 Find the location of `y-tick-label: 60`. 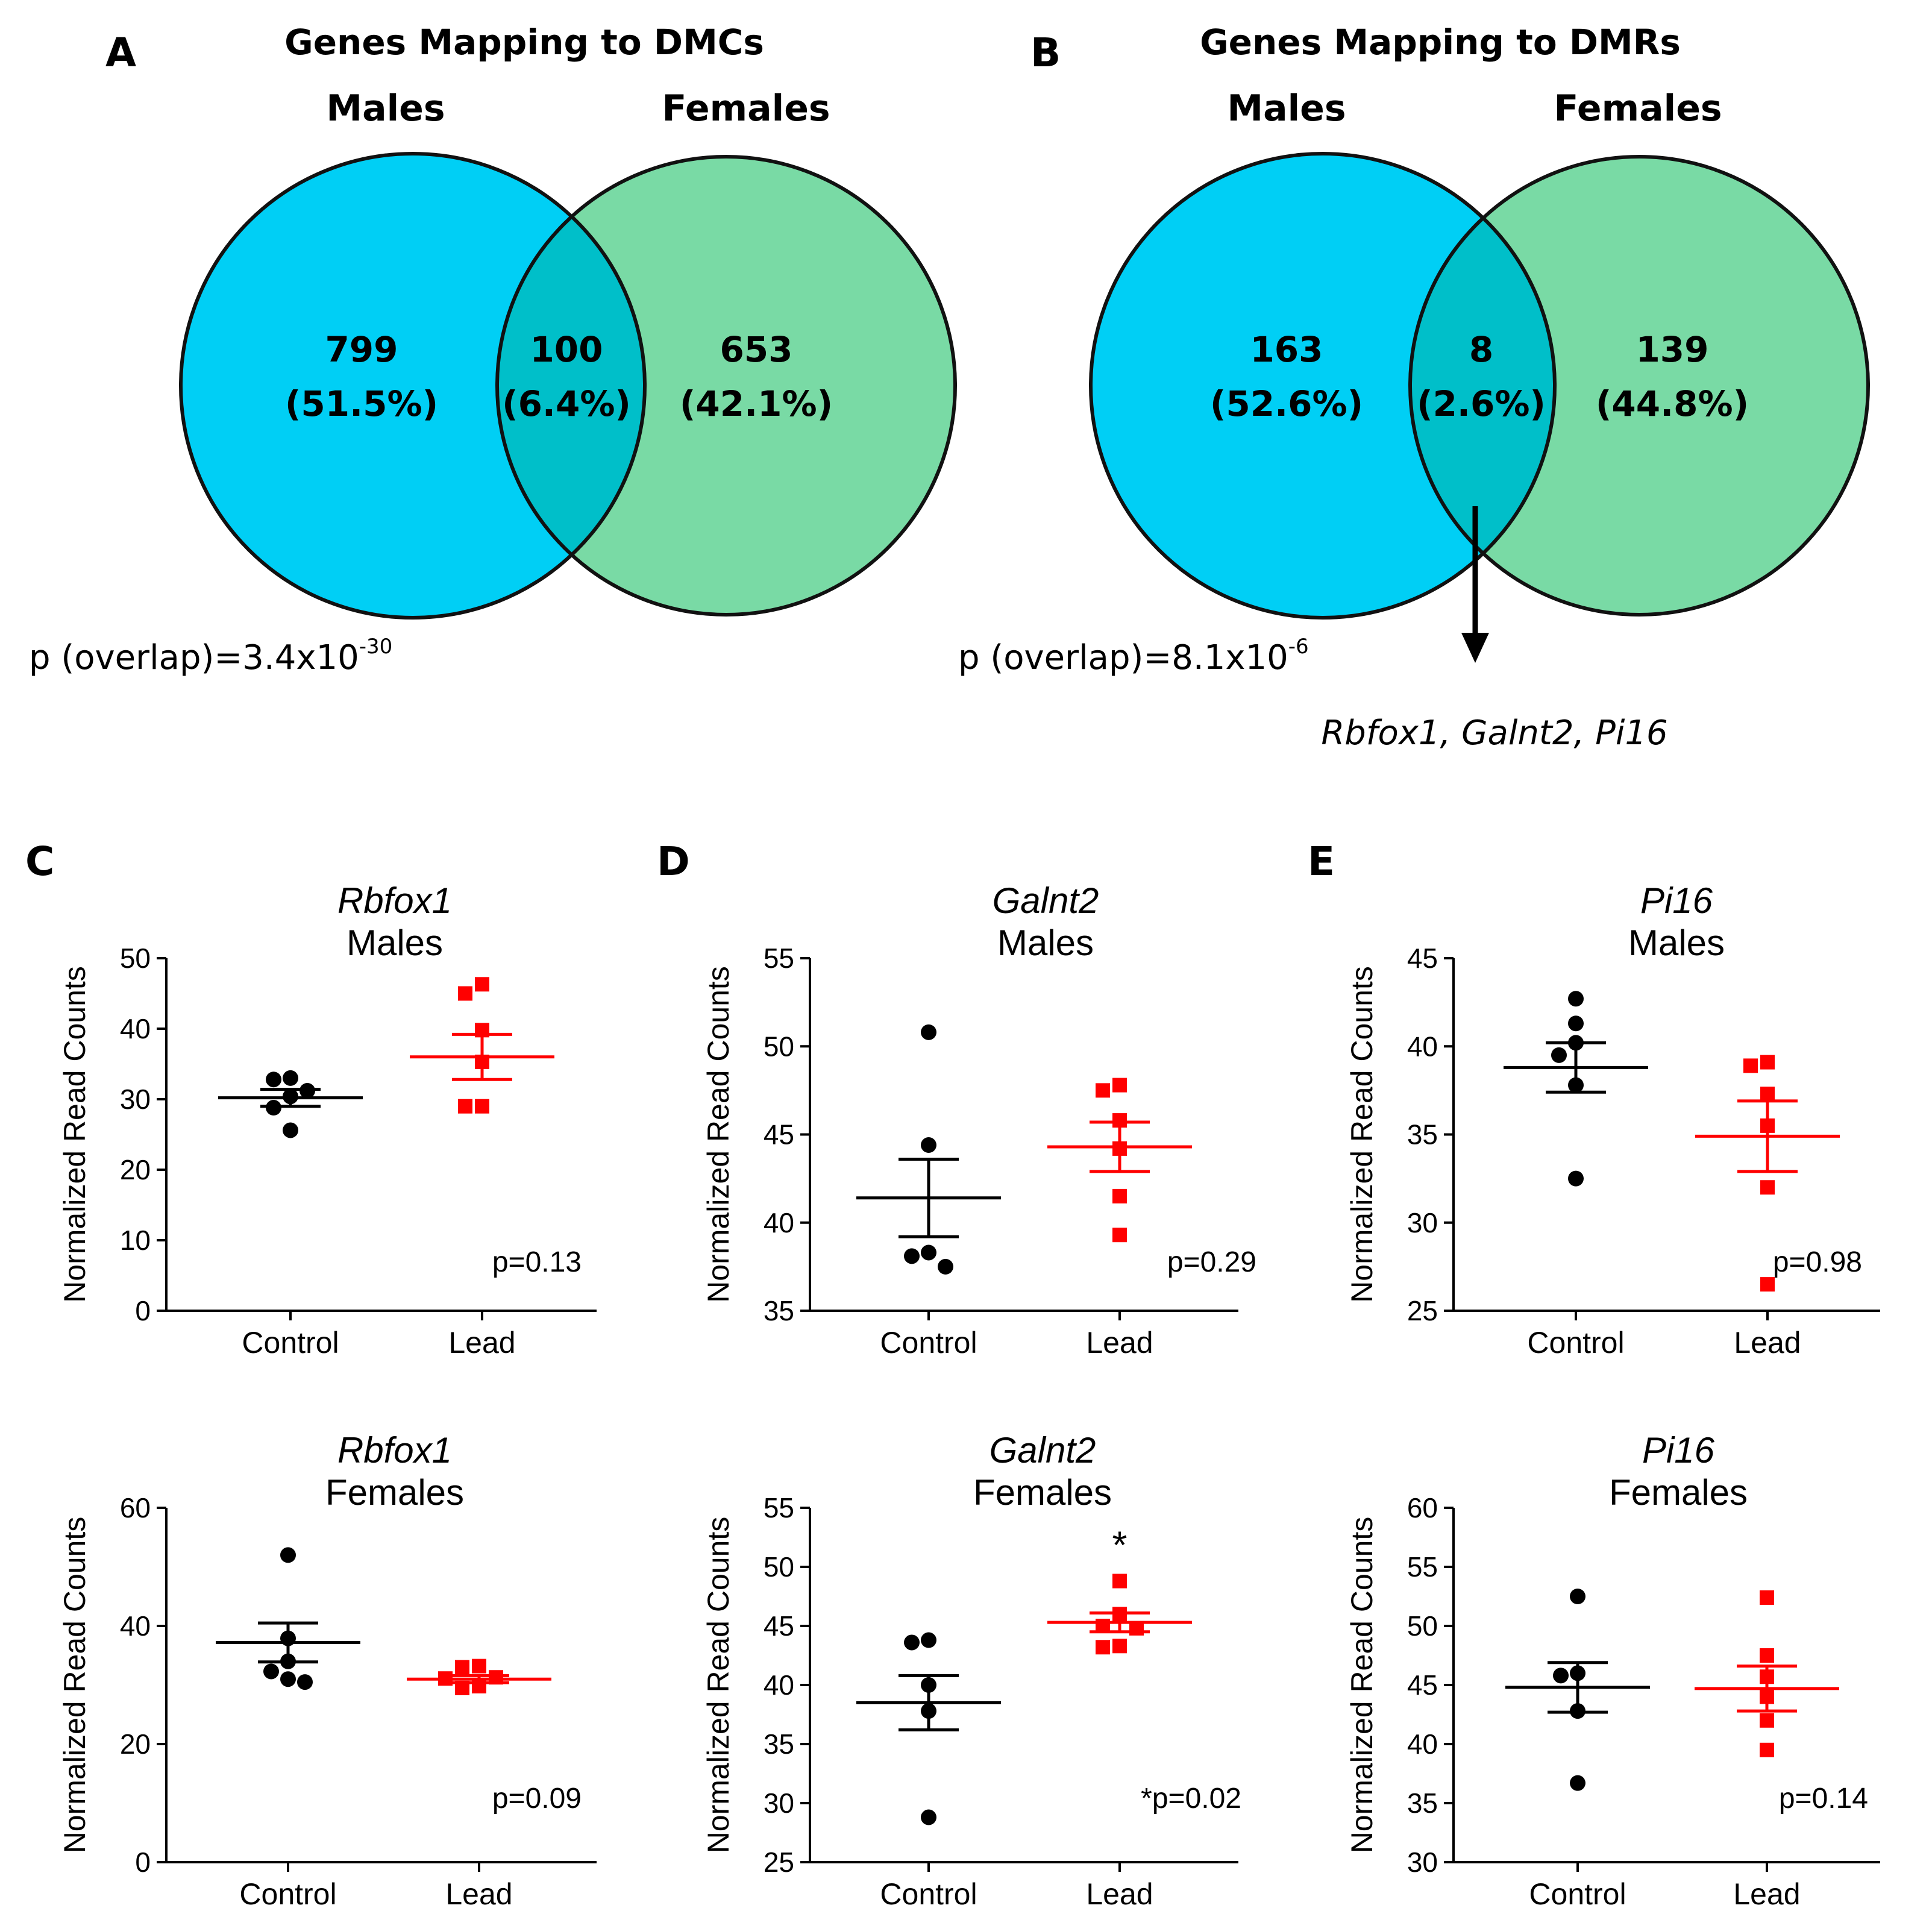

y-tick-label: 60 is located at coordinates (1422, 1508).